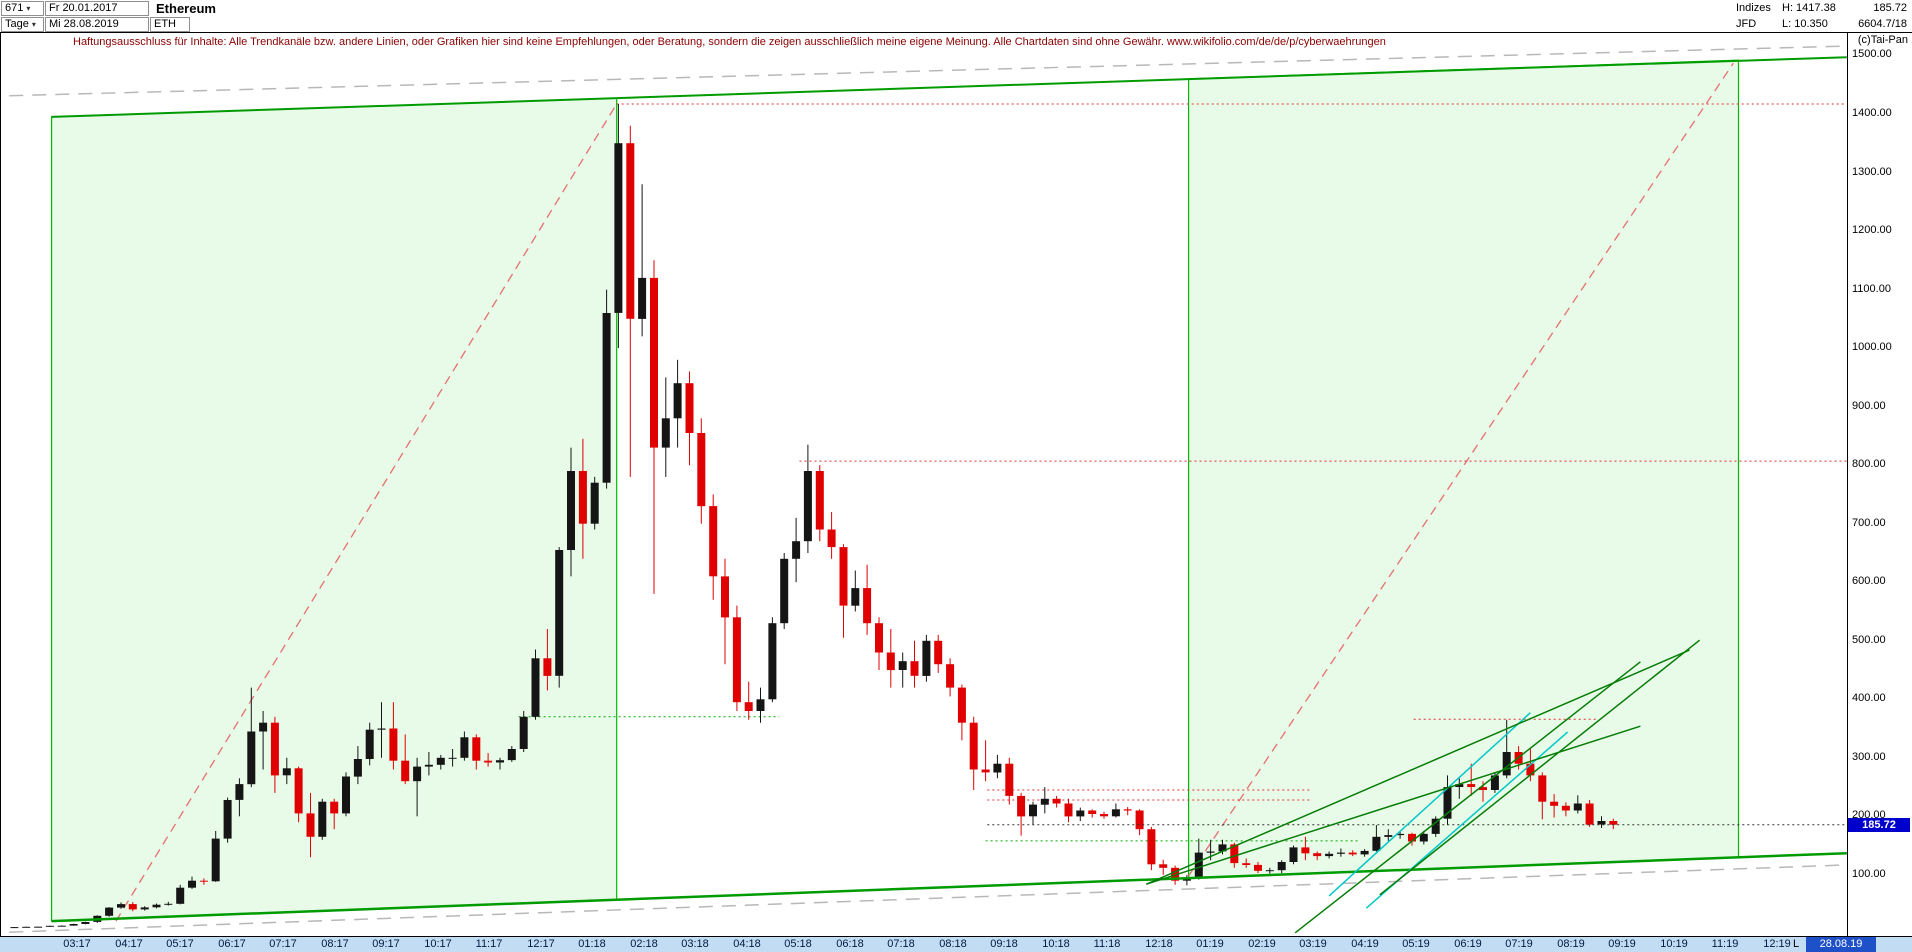  What do you see at coordinates (489, 944) in the screenshot?
I see `time-axis-label: 11:17` at bounding box center [489, 944].